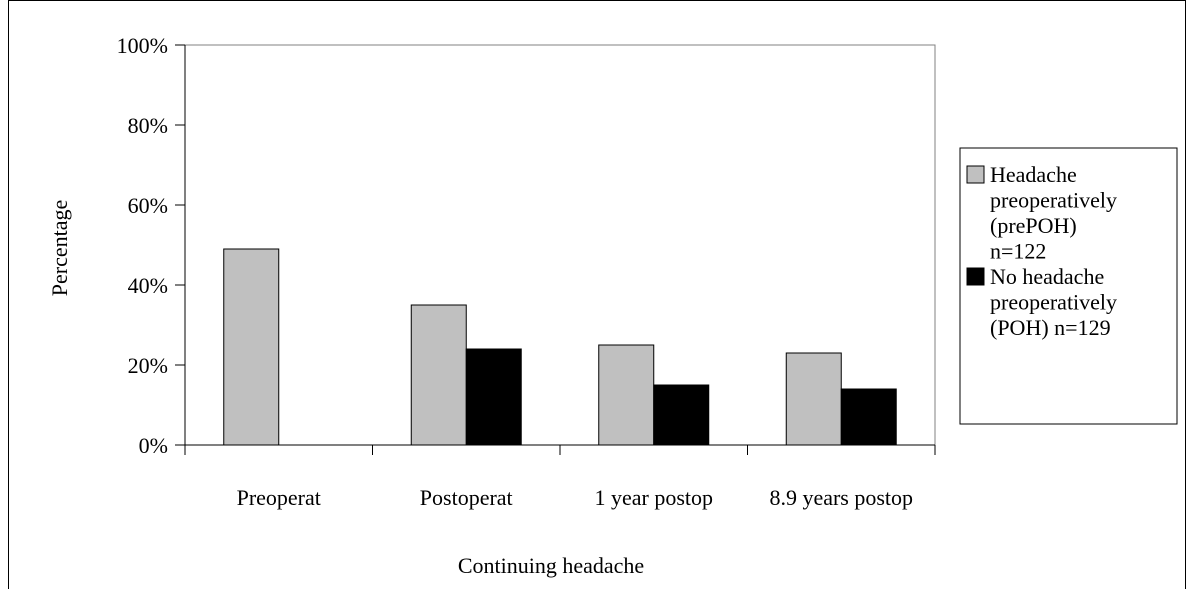 This screenshot has height=589, width=1187. I want to click on legend-label: Headache preoperatively (prePOH) n=122, so click(1053, 213).